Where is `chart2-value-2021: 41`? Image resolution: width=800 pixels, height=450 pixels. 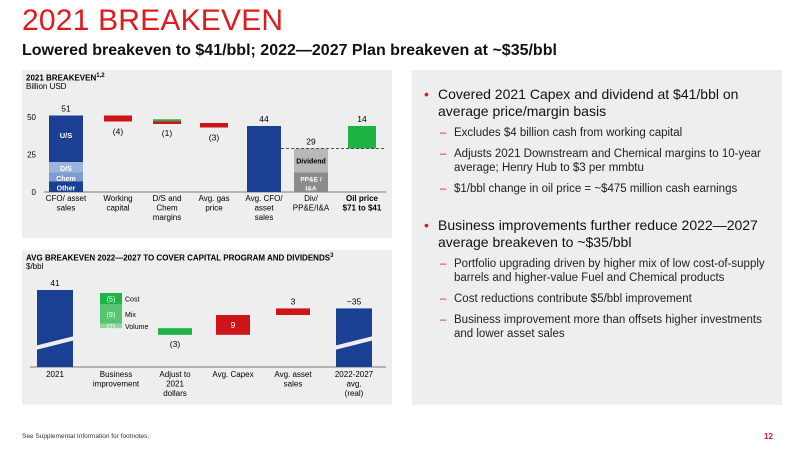 chart2-value-2021: 41 is located at coordinates (55, 283).